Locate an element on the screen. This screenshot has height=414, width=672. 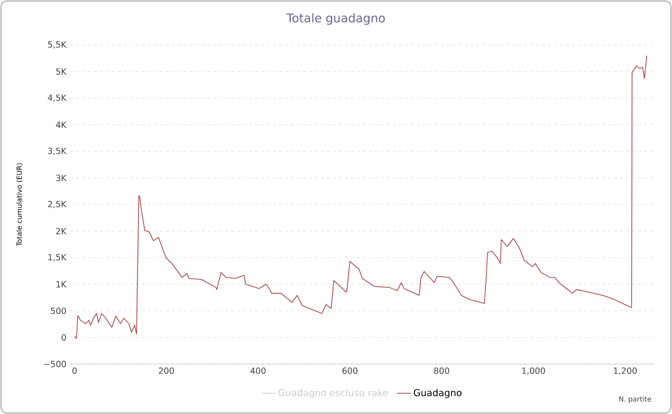
x-tick-label: 0 is located at coordinates (74, 371).